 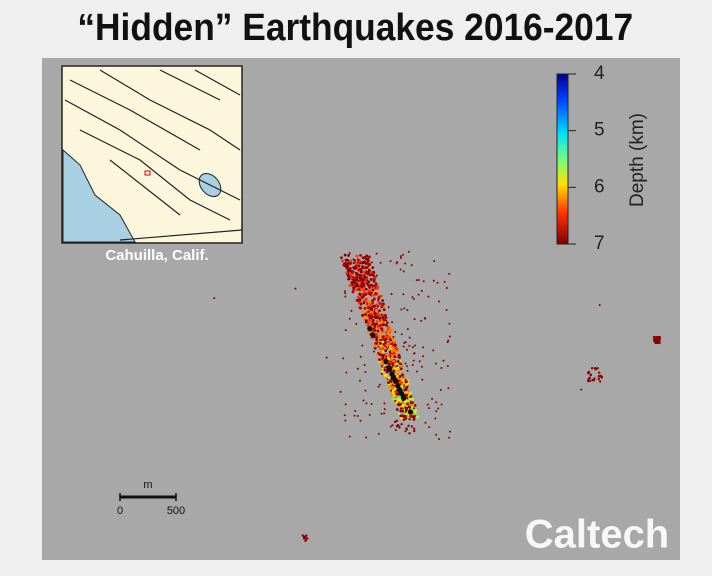 I want to click on colorbar-tick-label: 6, so click(x=599, y=186).